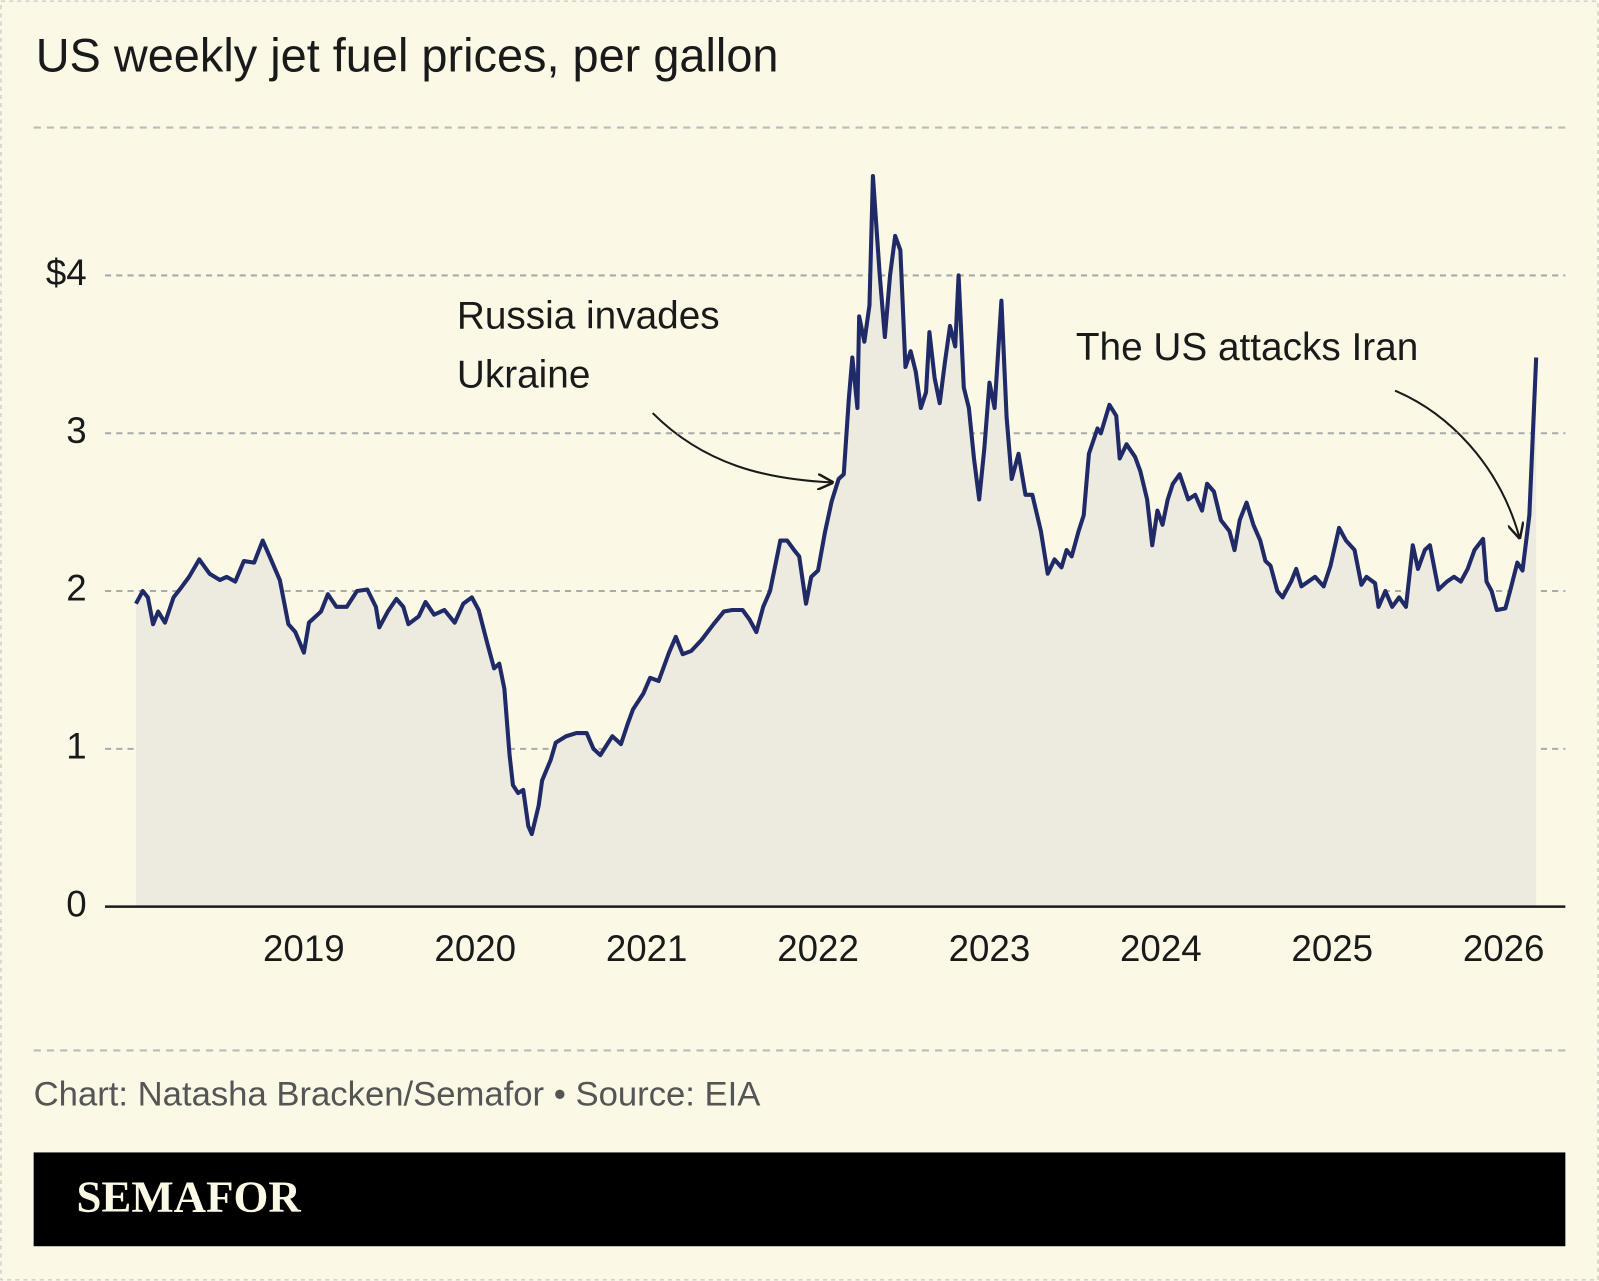 Image resolution: width=1599 pixels, height=1281 pixels. What do you see at coordinates (76, 903) in the screenshot?
I see `y-tick-label: 0` at bounding box center [76, 903].